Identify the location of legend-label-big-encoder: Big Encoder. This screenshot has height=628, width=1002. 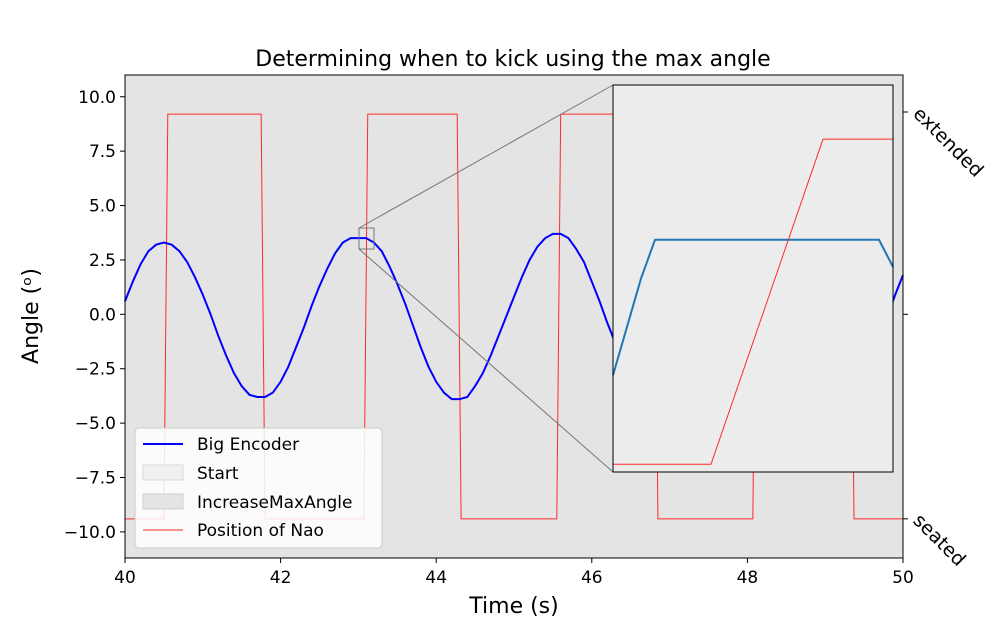
(248, 445).